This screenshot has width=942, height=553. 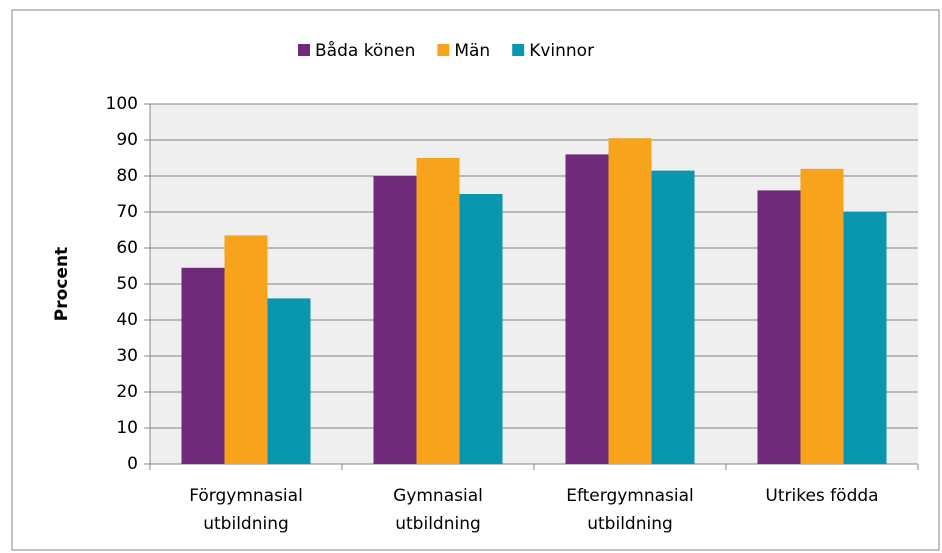 What do you see at coordinates (246, 510) in the screenshot?
I see `x-tick-label: Förgymnasial utbildning` at bounding box center [246, 510].